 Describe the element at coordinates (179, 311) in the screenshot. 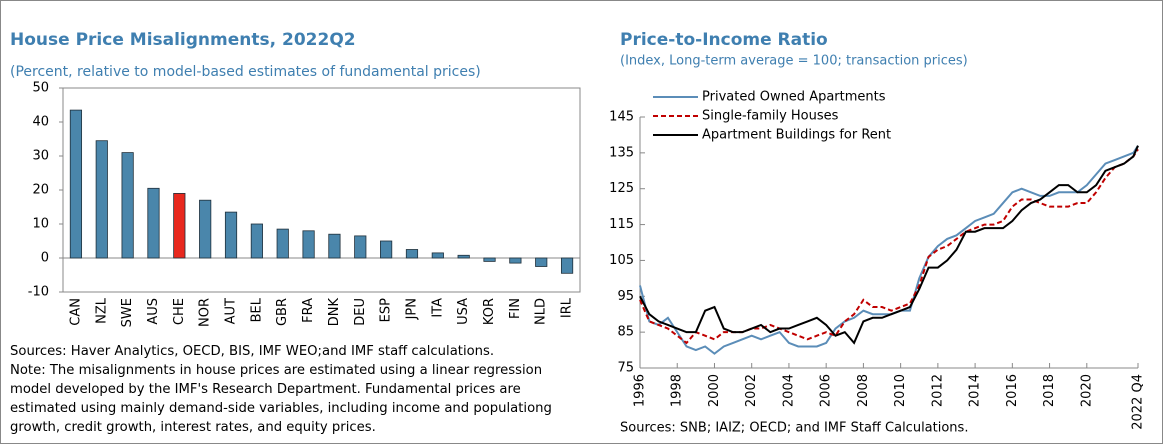

I see `x-tick-label: CHE` at that location.